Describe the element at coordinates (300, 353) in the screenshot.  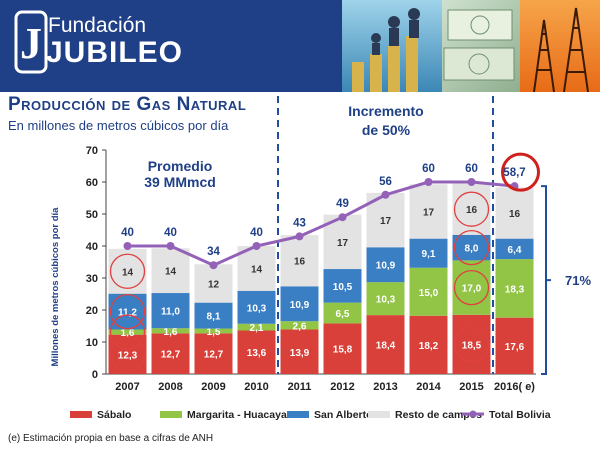
I see `bar-value-label: 13,9` at that location.